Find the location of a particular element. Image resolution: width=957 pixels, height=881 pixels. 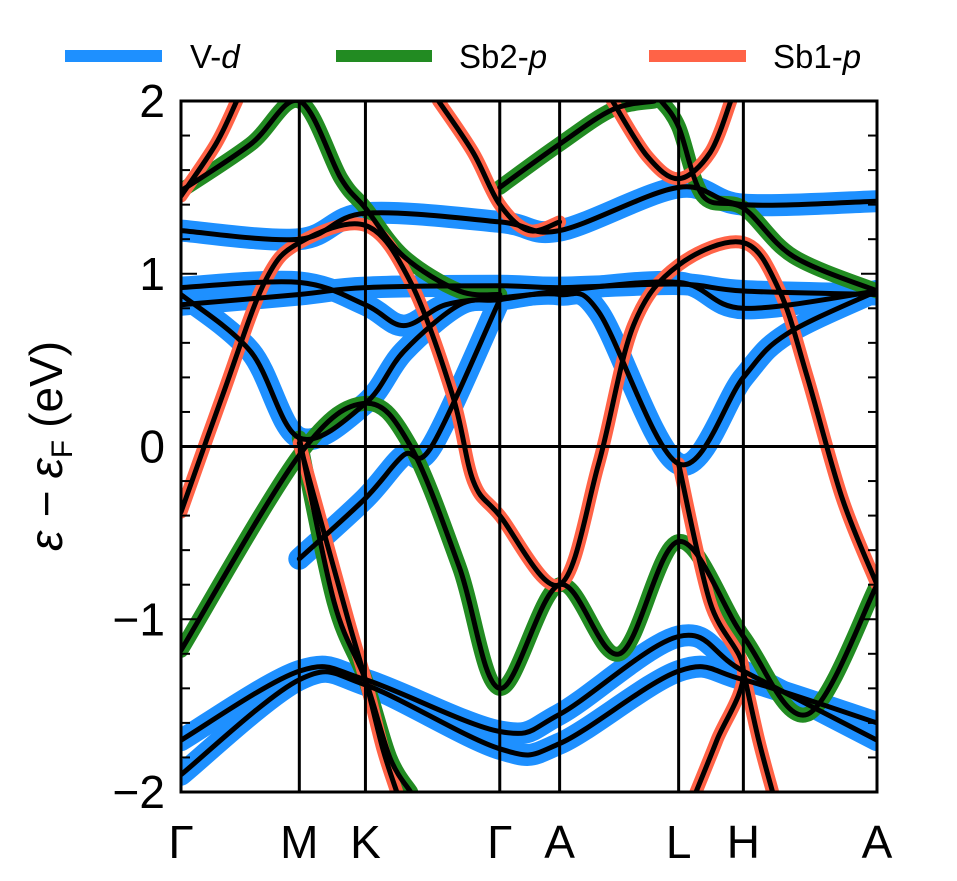

legend-label-v-d: V-d is located at coordinates (215, 56).